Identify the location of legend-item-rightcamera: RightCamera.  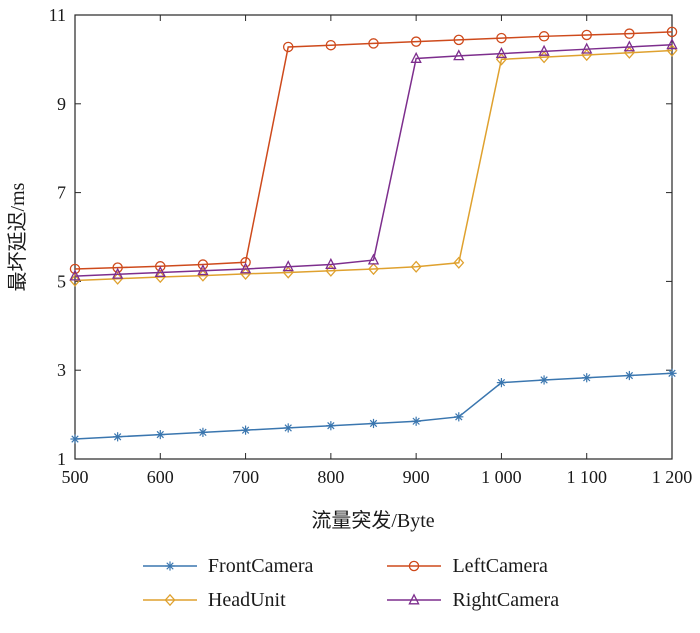
(472, 600).